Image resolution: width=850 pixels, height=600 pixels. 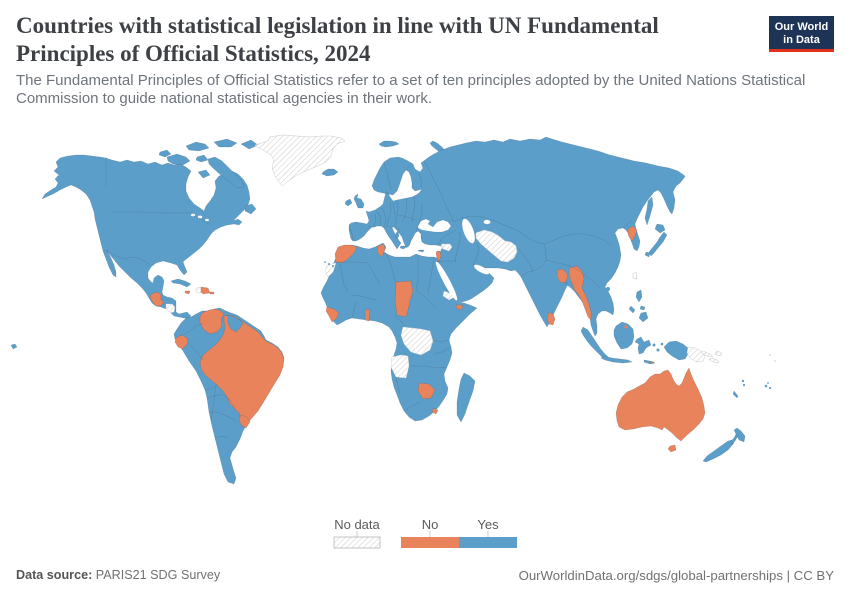 What do you see at coordinates (488, 524) in the screenshot?
I see `svg-text: Yes` at bounding box center [488, 524].